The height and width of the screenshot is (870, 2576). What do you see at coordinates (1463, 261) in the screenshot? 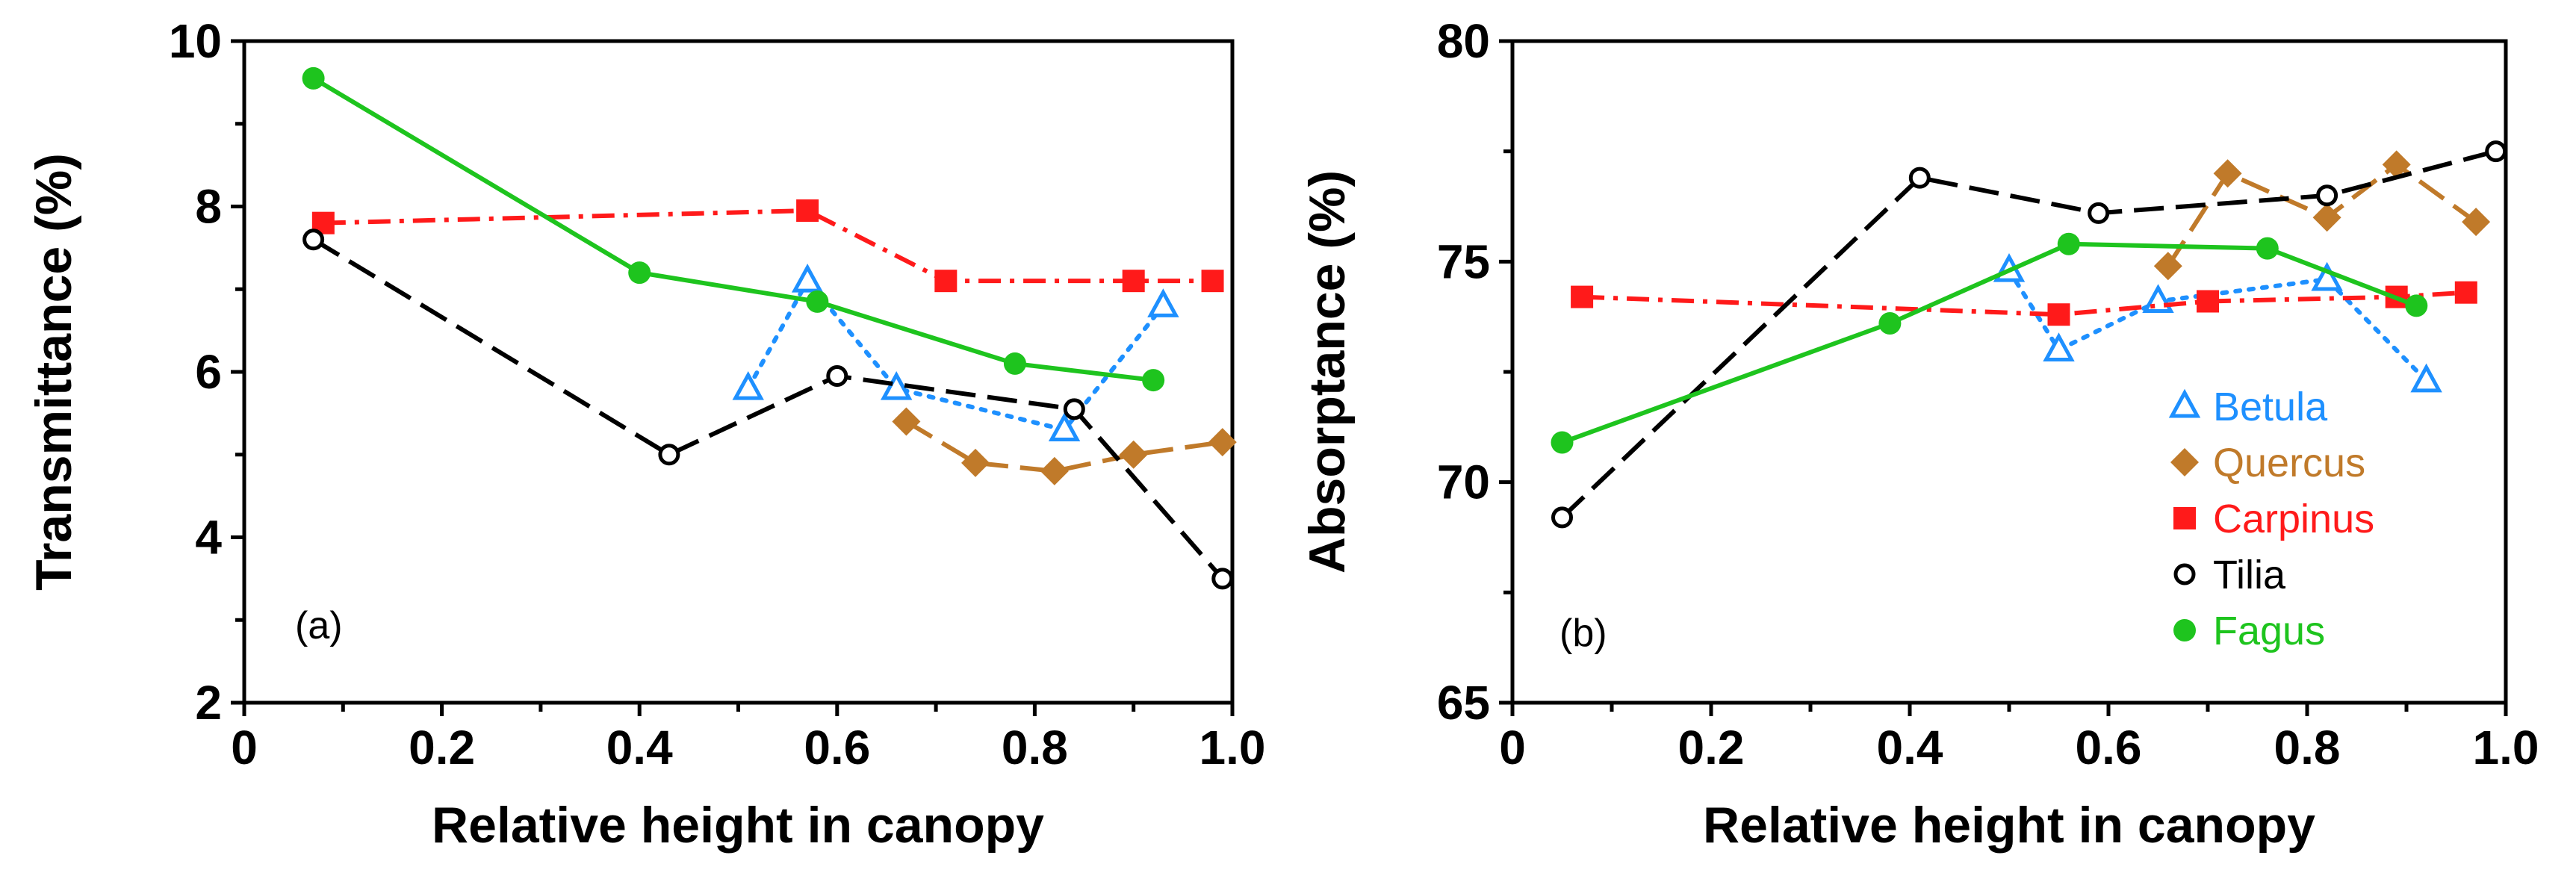
I see `b-y-tick-label: 75` at bounding box center [1463, 261].